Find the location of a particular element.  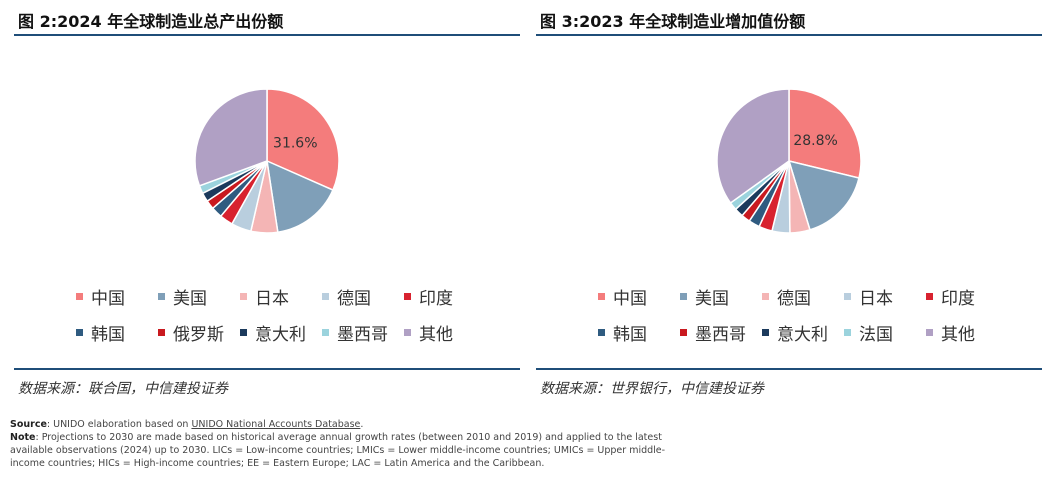

legend-row: 中国 美国 德国 日本 印度 is located at coordinates (818, 296).